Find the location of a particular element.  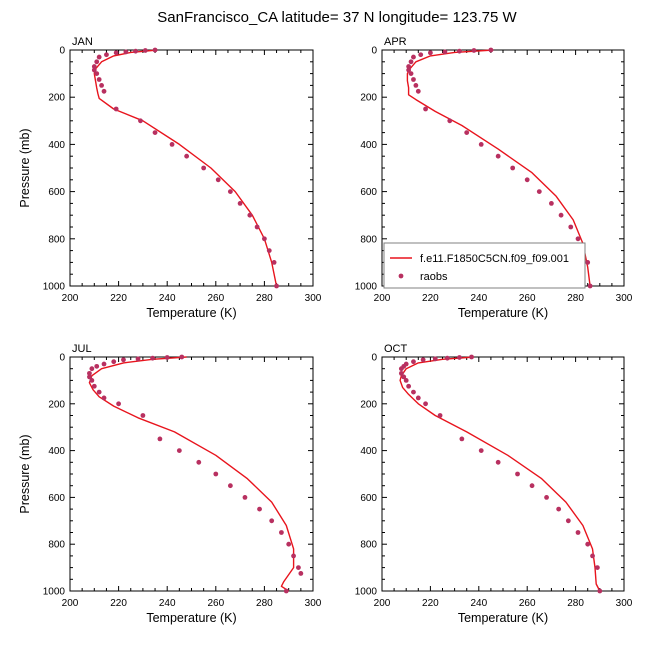

legend-marker-swatch is located at coordinates (401, 276).